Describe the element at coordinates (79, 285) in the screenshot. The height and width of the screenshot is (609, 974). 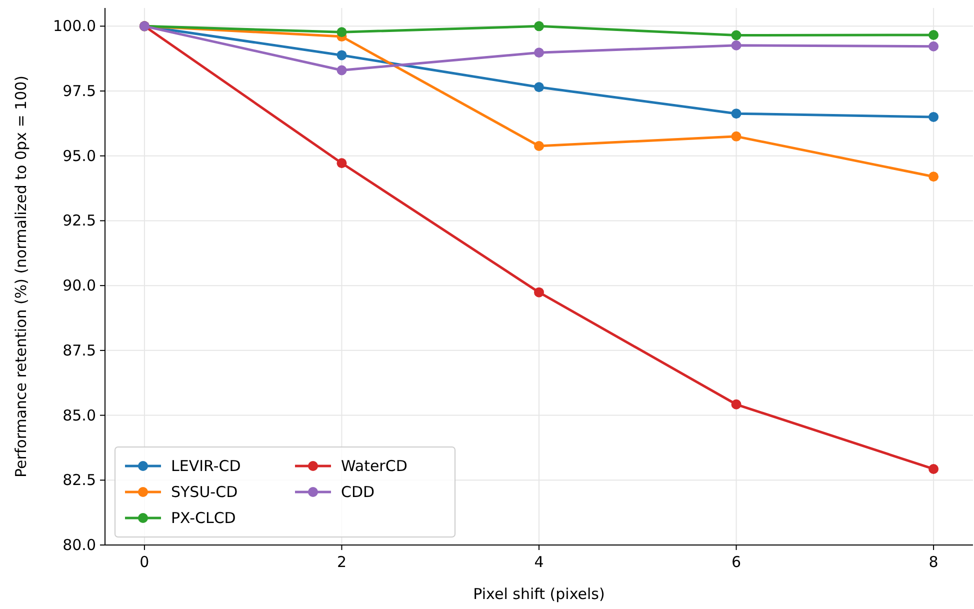
I see `y-tick-label: 90.0` at that location.